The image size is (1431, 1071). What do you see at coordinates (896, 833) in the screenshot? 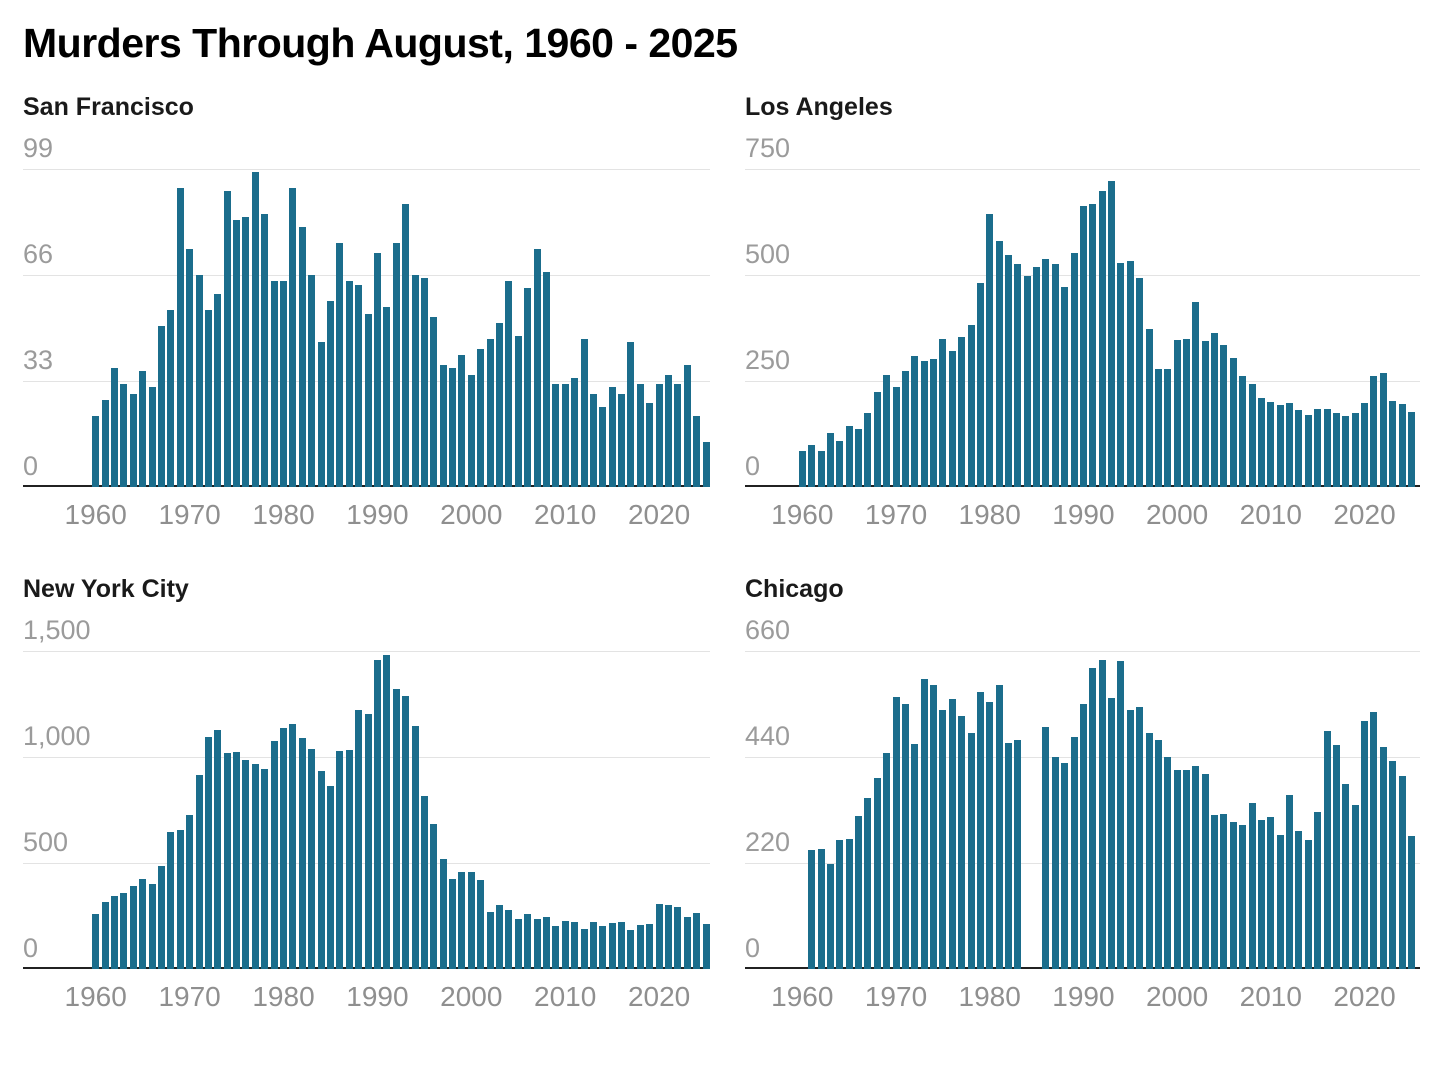
I see `bar-1970` at bounding box center [896, 833].